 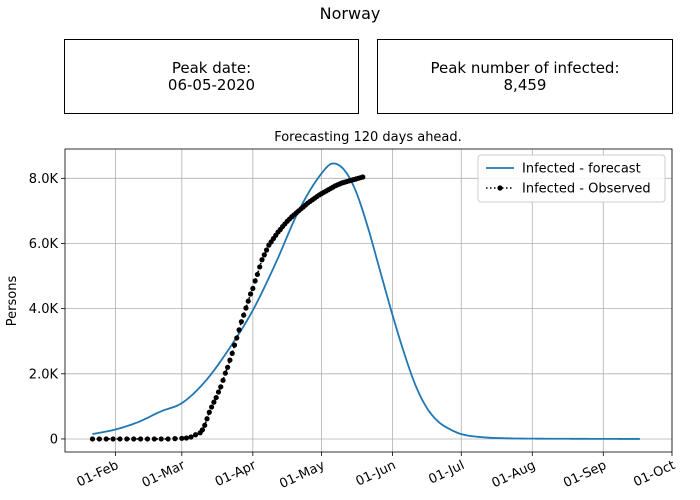 What do you see at coordinates (368, 137) in the screenshot?
I see `chart-title: Forecasting 120 days ahead.` at bounding box center [368, 137].